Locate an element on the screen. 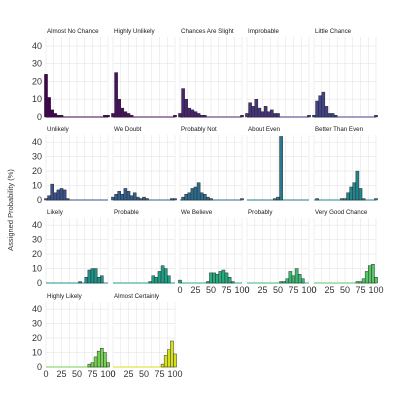 This screenshot has height=400, width=400. x-tick-label: 75 is located at coordinates (293, 290).